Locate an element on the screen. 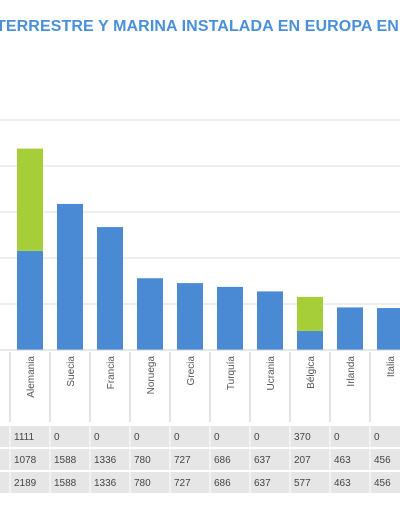  x-tick-label: Suecia is located at coordinates (71, 371).